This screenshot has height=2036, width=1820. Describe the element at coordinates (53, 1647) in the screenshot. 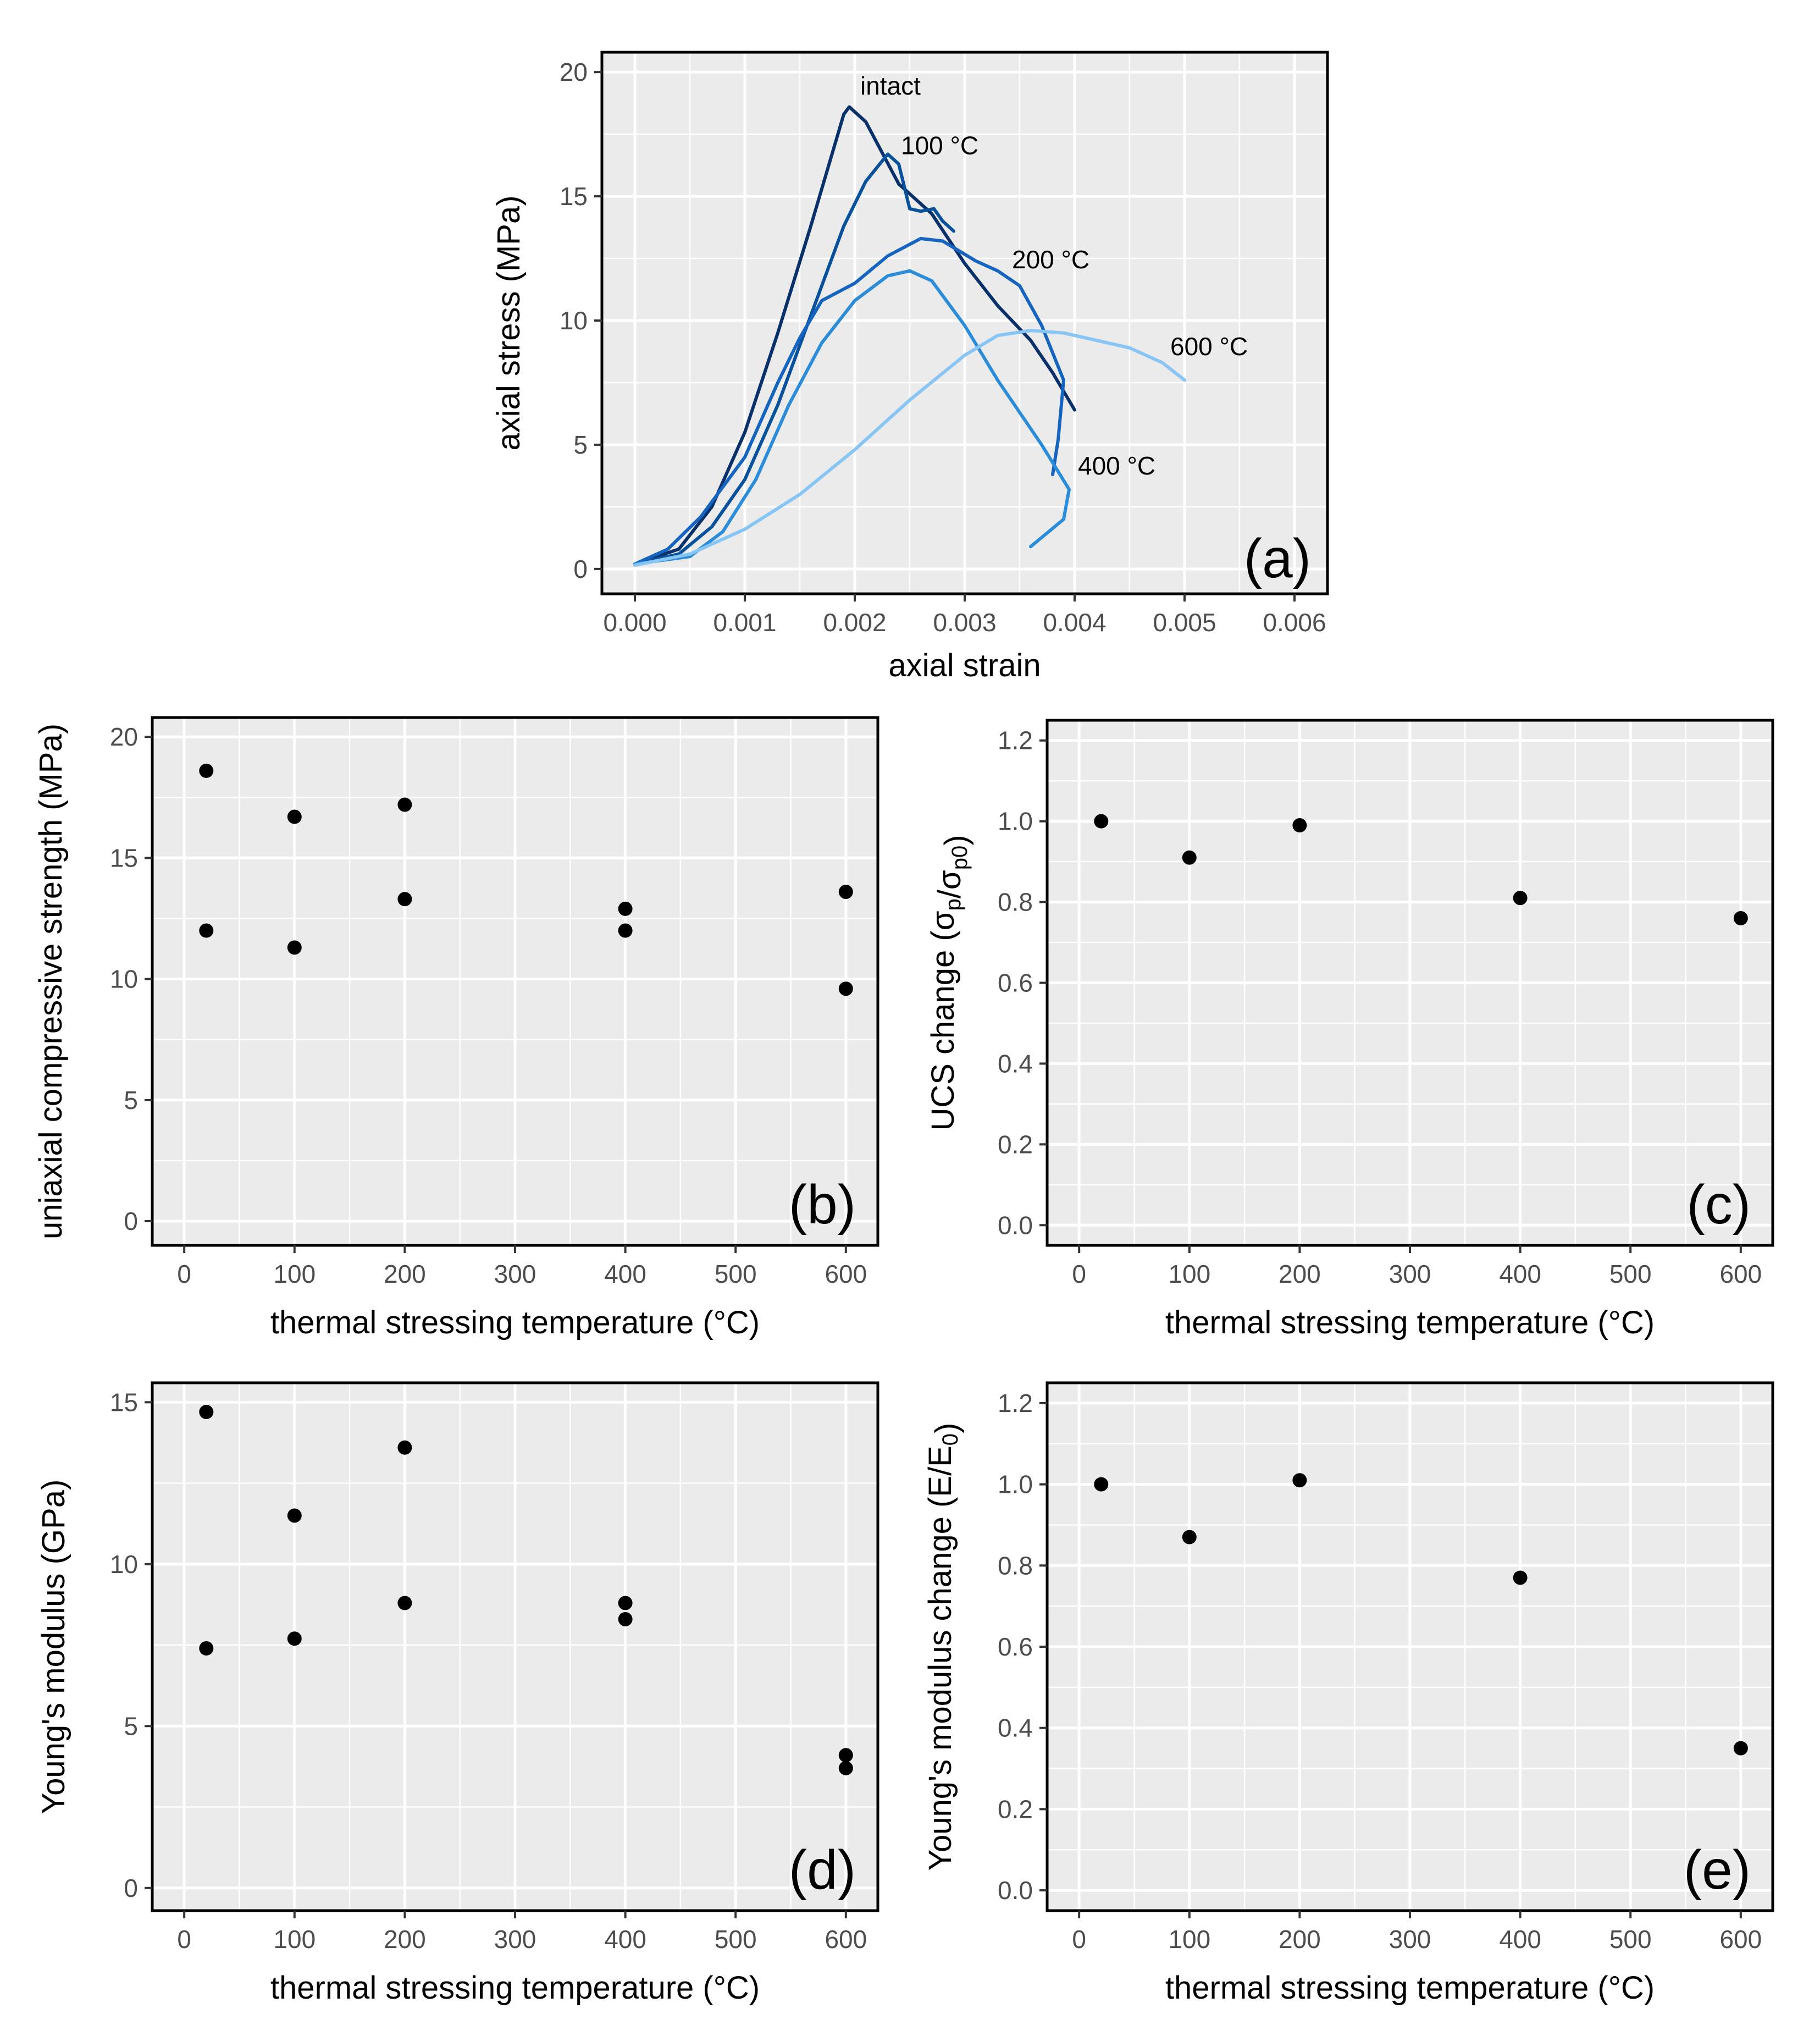

I see `y-axis-title: Young's modulus (GPa)` at that location.